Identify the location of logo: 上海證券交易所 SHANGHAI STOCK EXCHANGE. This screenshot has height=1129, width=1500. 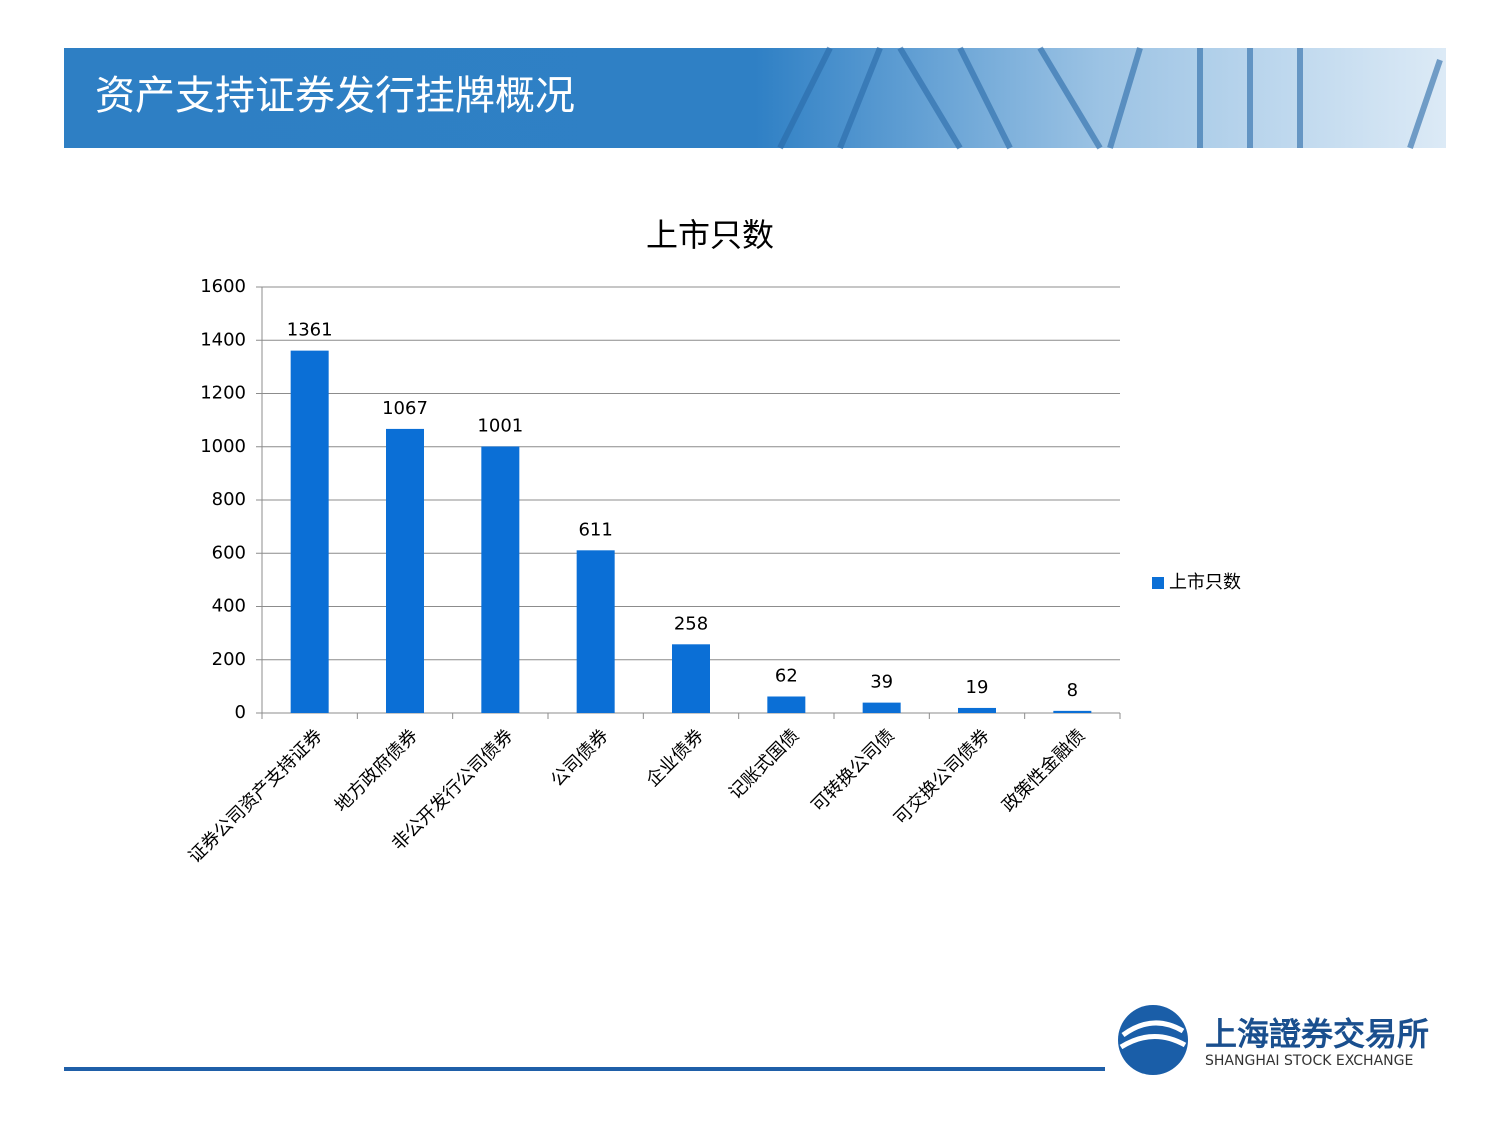
(1273, 1040).